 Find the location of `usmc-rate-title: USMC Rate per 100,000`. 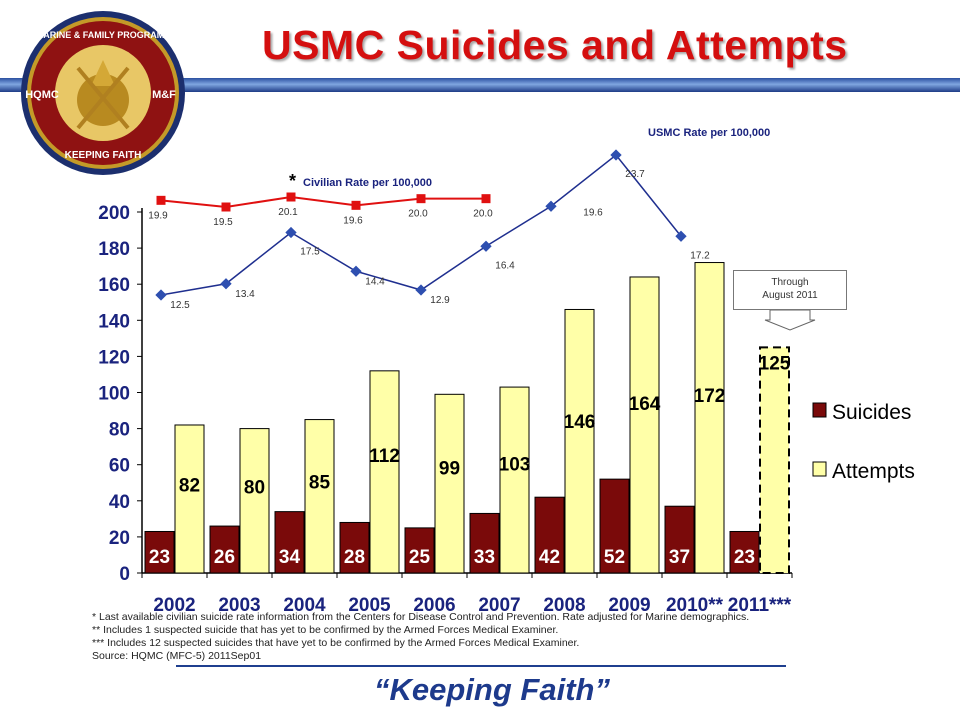

usmc-rate-title: USMC Rate per 100,000 is located at coordinates (709, 133).